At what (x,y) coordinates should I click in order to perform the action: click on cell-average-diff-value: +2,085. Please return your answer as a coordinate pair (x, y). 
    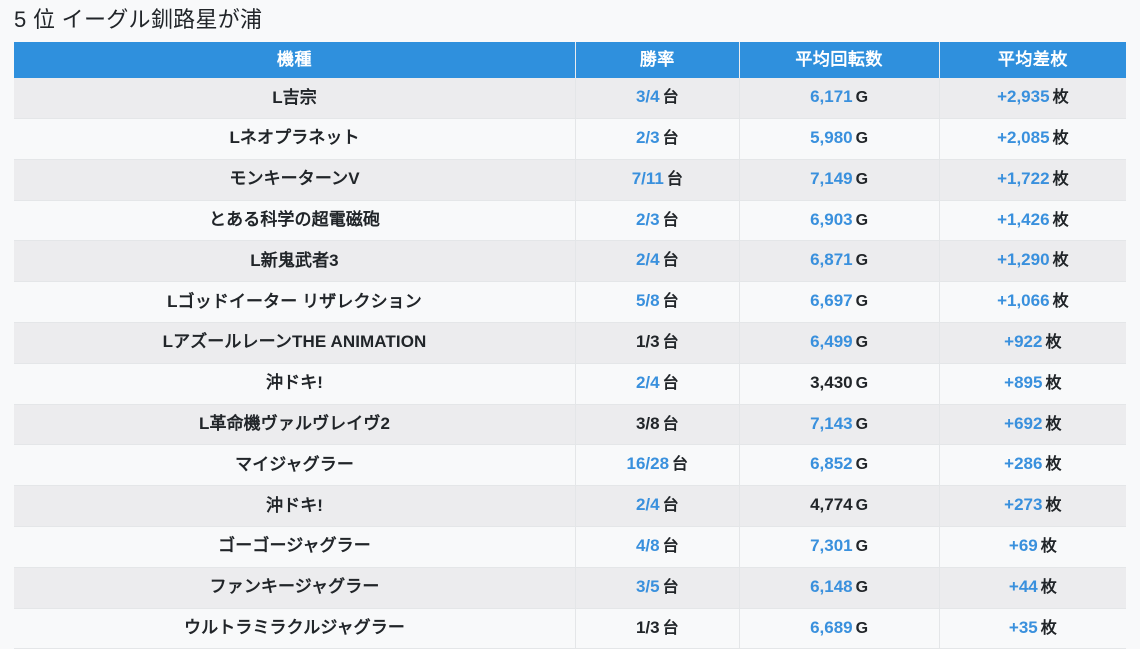
    Looking at the image, I should click on (1023, 138).